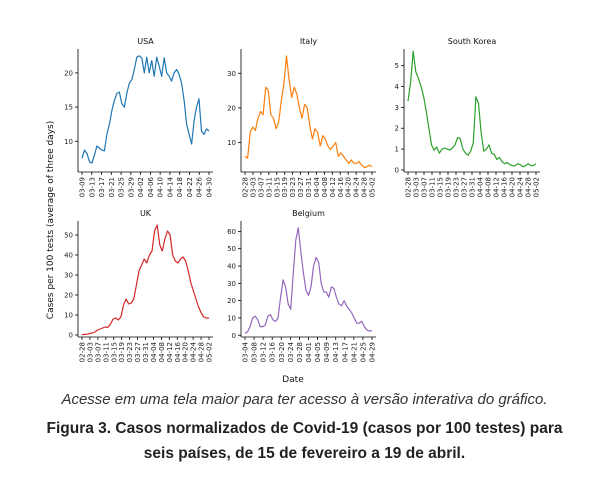  Describe the element at coordinates (231, 143) in the screenshot. I see `italy-y-tick-label: 10` at that location.